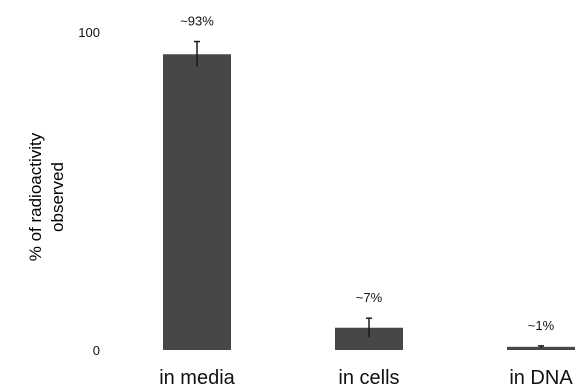 The image size is (587, 392). What do you see at coordinates (541, 325) in the screenshot?
I see `data-label: ~1%` at bounding box center [541, 325].